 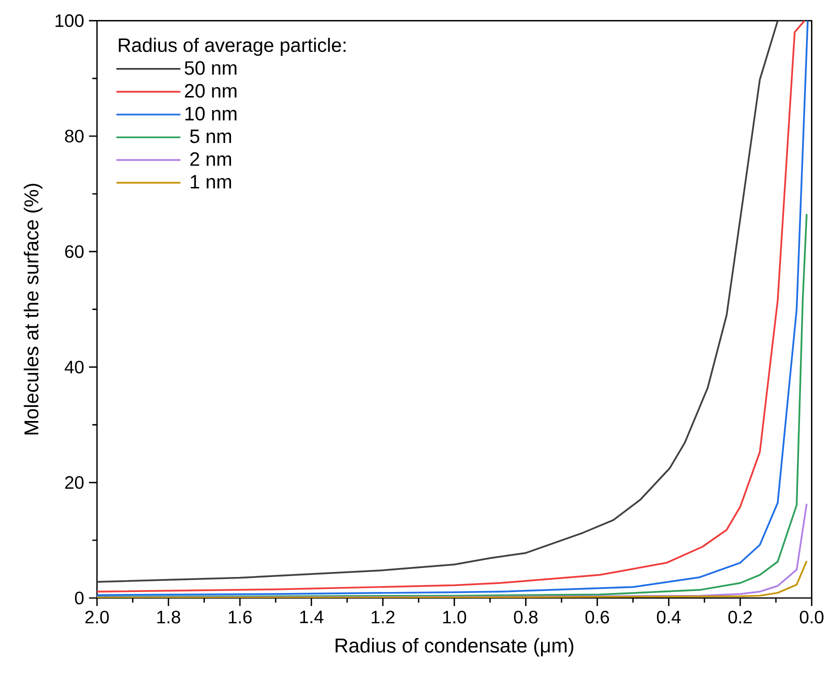 What do you see at coordinates (211, 137) in the screenshot?
I see `legend-label: 5 nm` at bounding box center [211, 137].